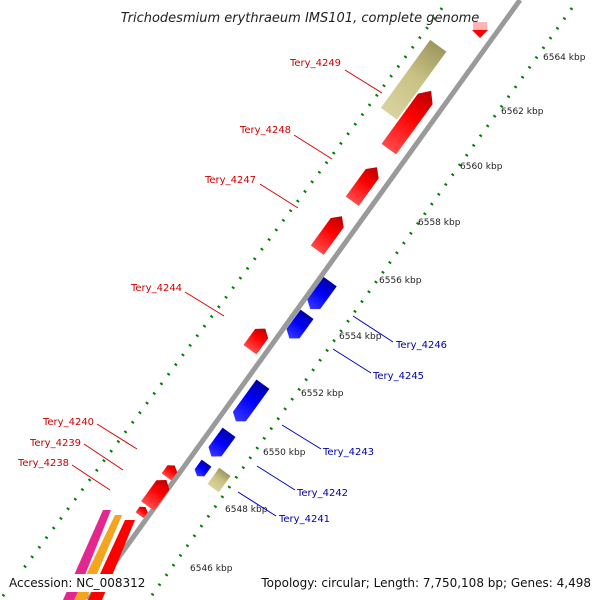 The width and height of the screenshot is (600, 600). I want to click on footer-summary-bg, so click(425, 583).